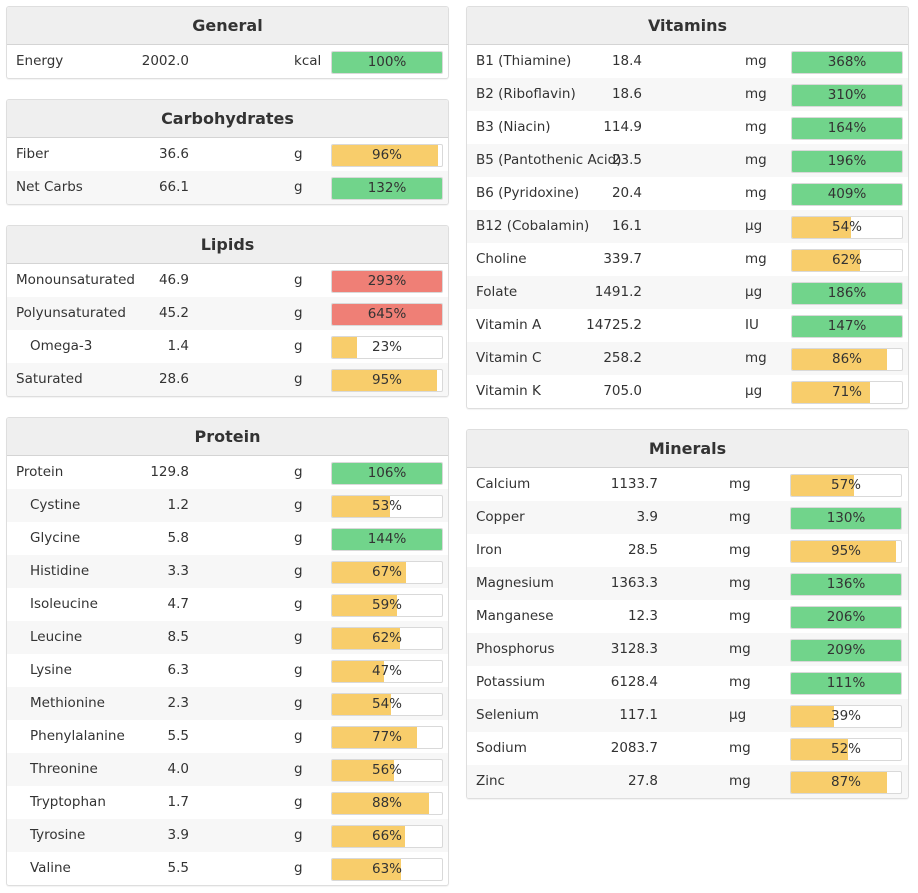  What do you see at coordinates (846, 518) in the screenshot?
I see `progress-percent: 130%` at bounding box center [846, 518].